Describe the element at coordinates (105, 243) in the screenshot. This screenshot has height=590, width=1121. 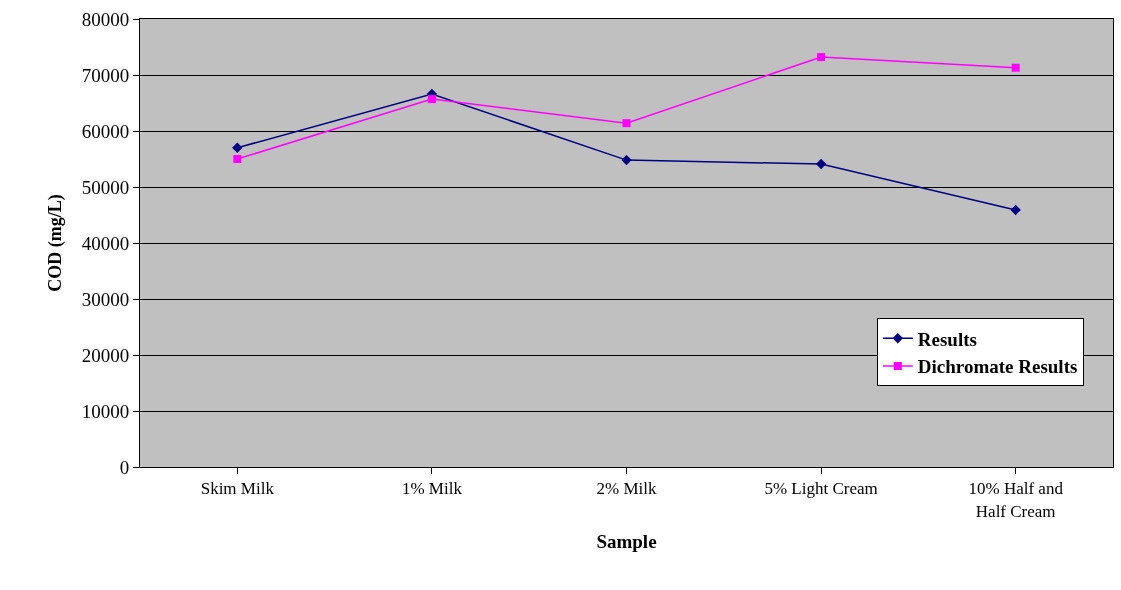
I see `y-tick-label: 40000` at that location.